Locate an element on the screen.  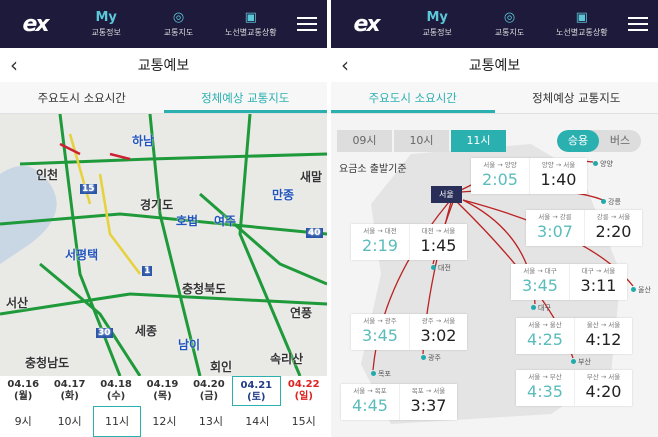
weekday: (일) is located at coordinates (303, 396).